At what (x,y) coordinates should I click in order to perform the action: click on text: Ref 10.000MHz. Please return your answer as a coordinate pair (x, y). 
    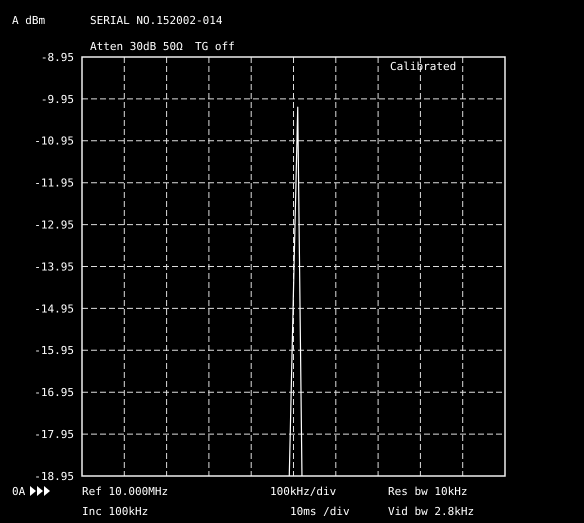
    Looking at the image, I should click on (125, 491).